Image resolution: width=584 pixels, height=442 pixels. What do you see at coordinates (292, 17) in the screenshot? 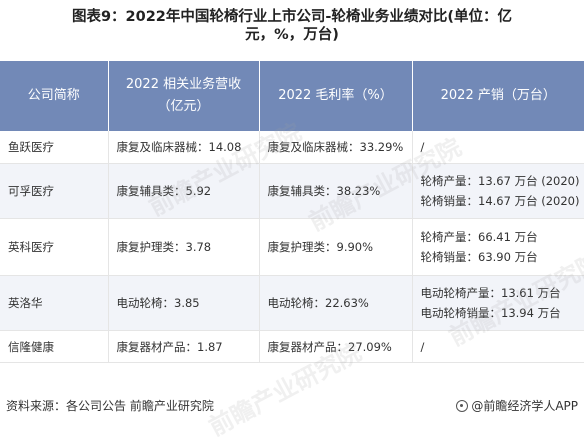
I see `title-line-1: 图表9：2022年中国轮椅行业上市公司-轮椅业务业绩对比(单位：亿` at bounding box center [292, 17].